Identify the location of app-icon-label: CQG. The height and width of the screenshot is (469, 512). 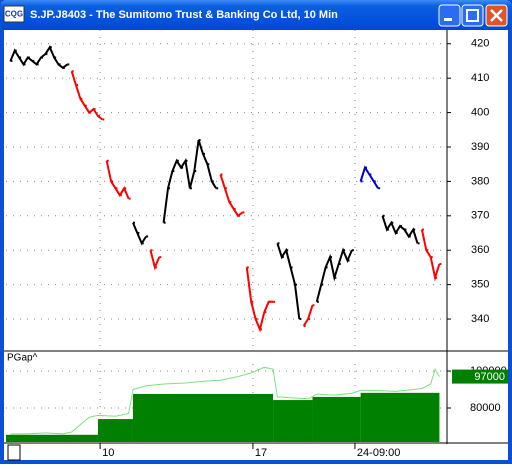
(14, 14).